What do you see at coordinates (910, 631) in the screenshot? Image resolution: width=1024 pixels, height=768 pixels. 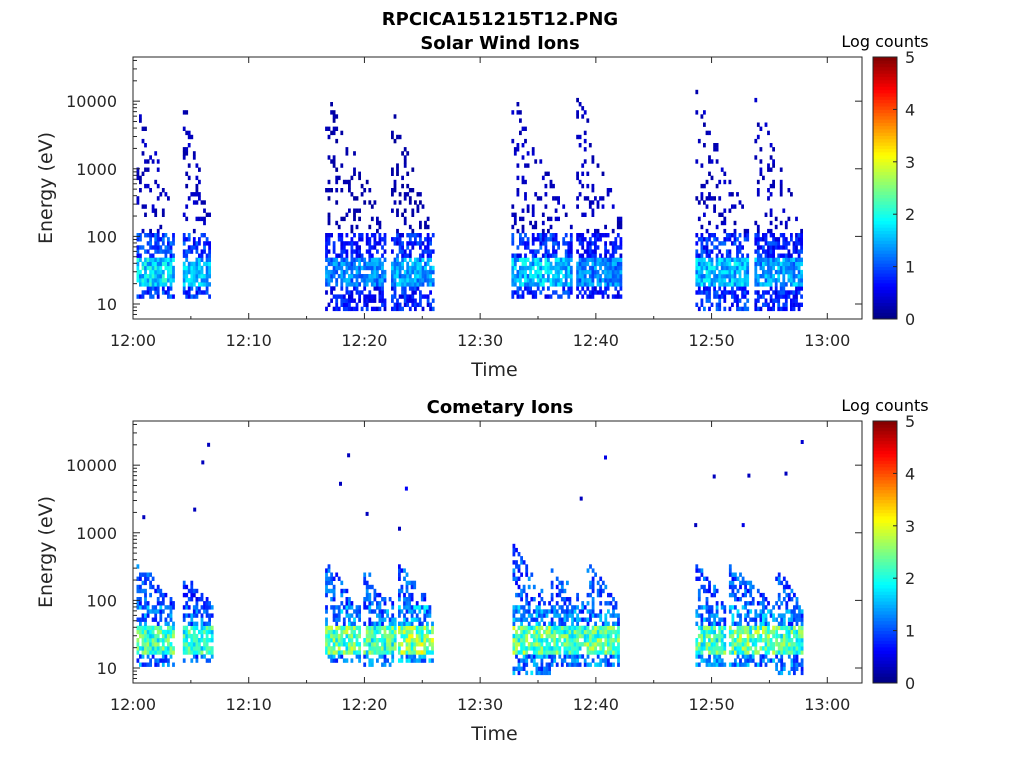 I see `colorbar-tick-label: 1` at bounding box center [910, 631].